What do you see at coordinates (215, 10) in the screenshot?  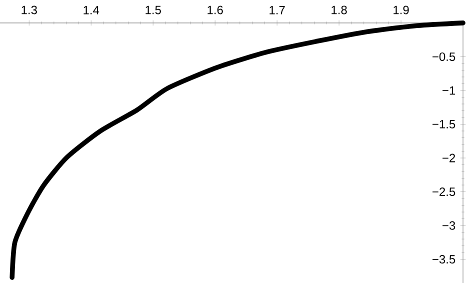 I see `x-tick-label: 1.6` at bounding box center [215, 10].